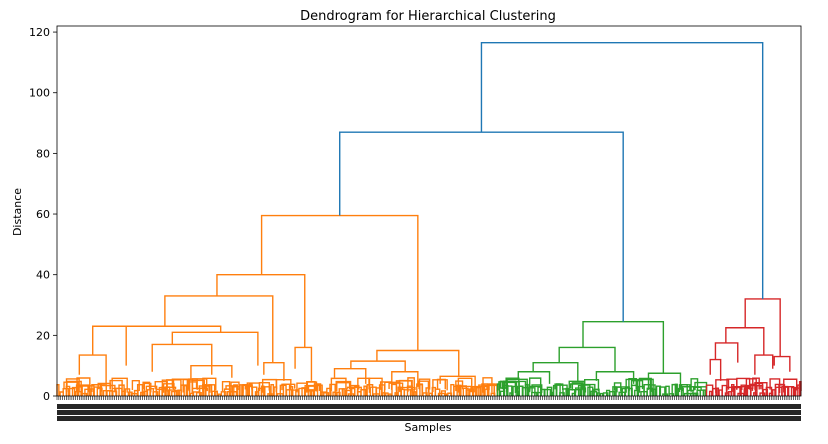 This screenshot has width=828, height=444. Describe the element at coordinates (43, 153) in the screenshot. I see `y-tick-label-80: 80` at that location.